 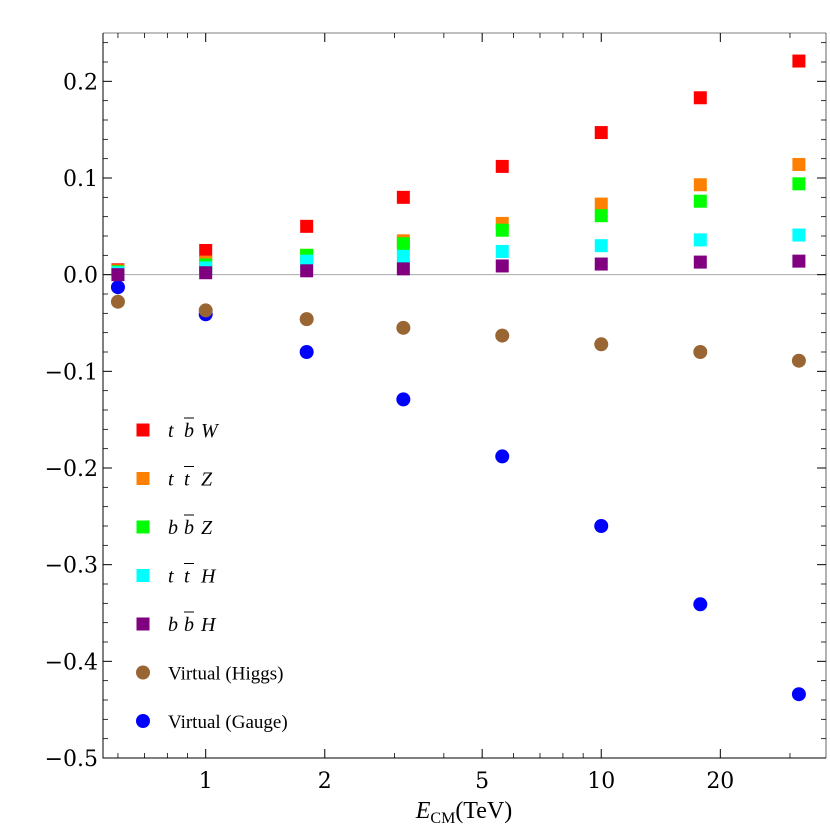 What do you see at coordinates (71, 372) in the screenshot?
I see `y-tick-label: −0.1` at bounding box center [71, 372].